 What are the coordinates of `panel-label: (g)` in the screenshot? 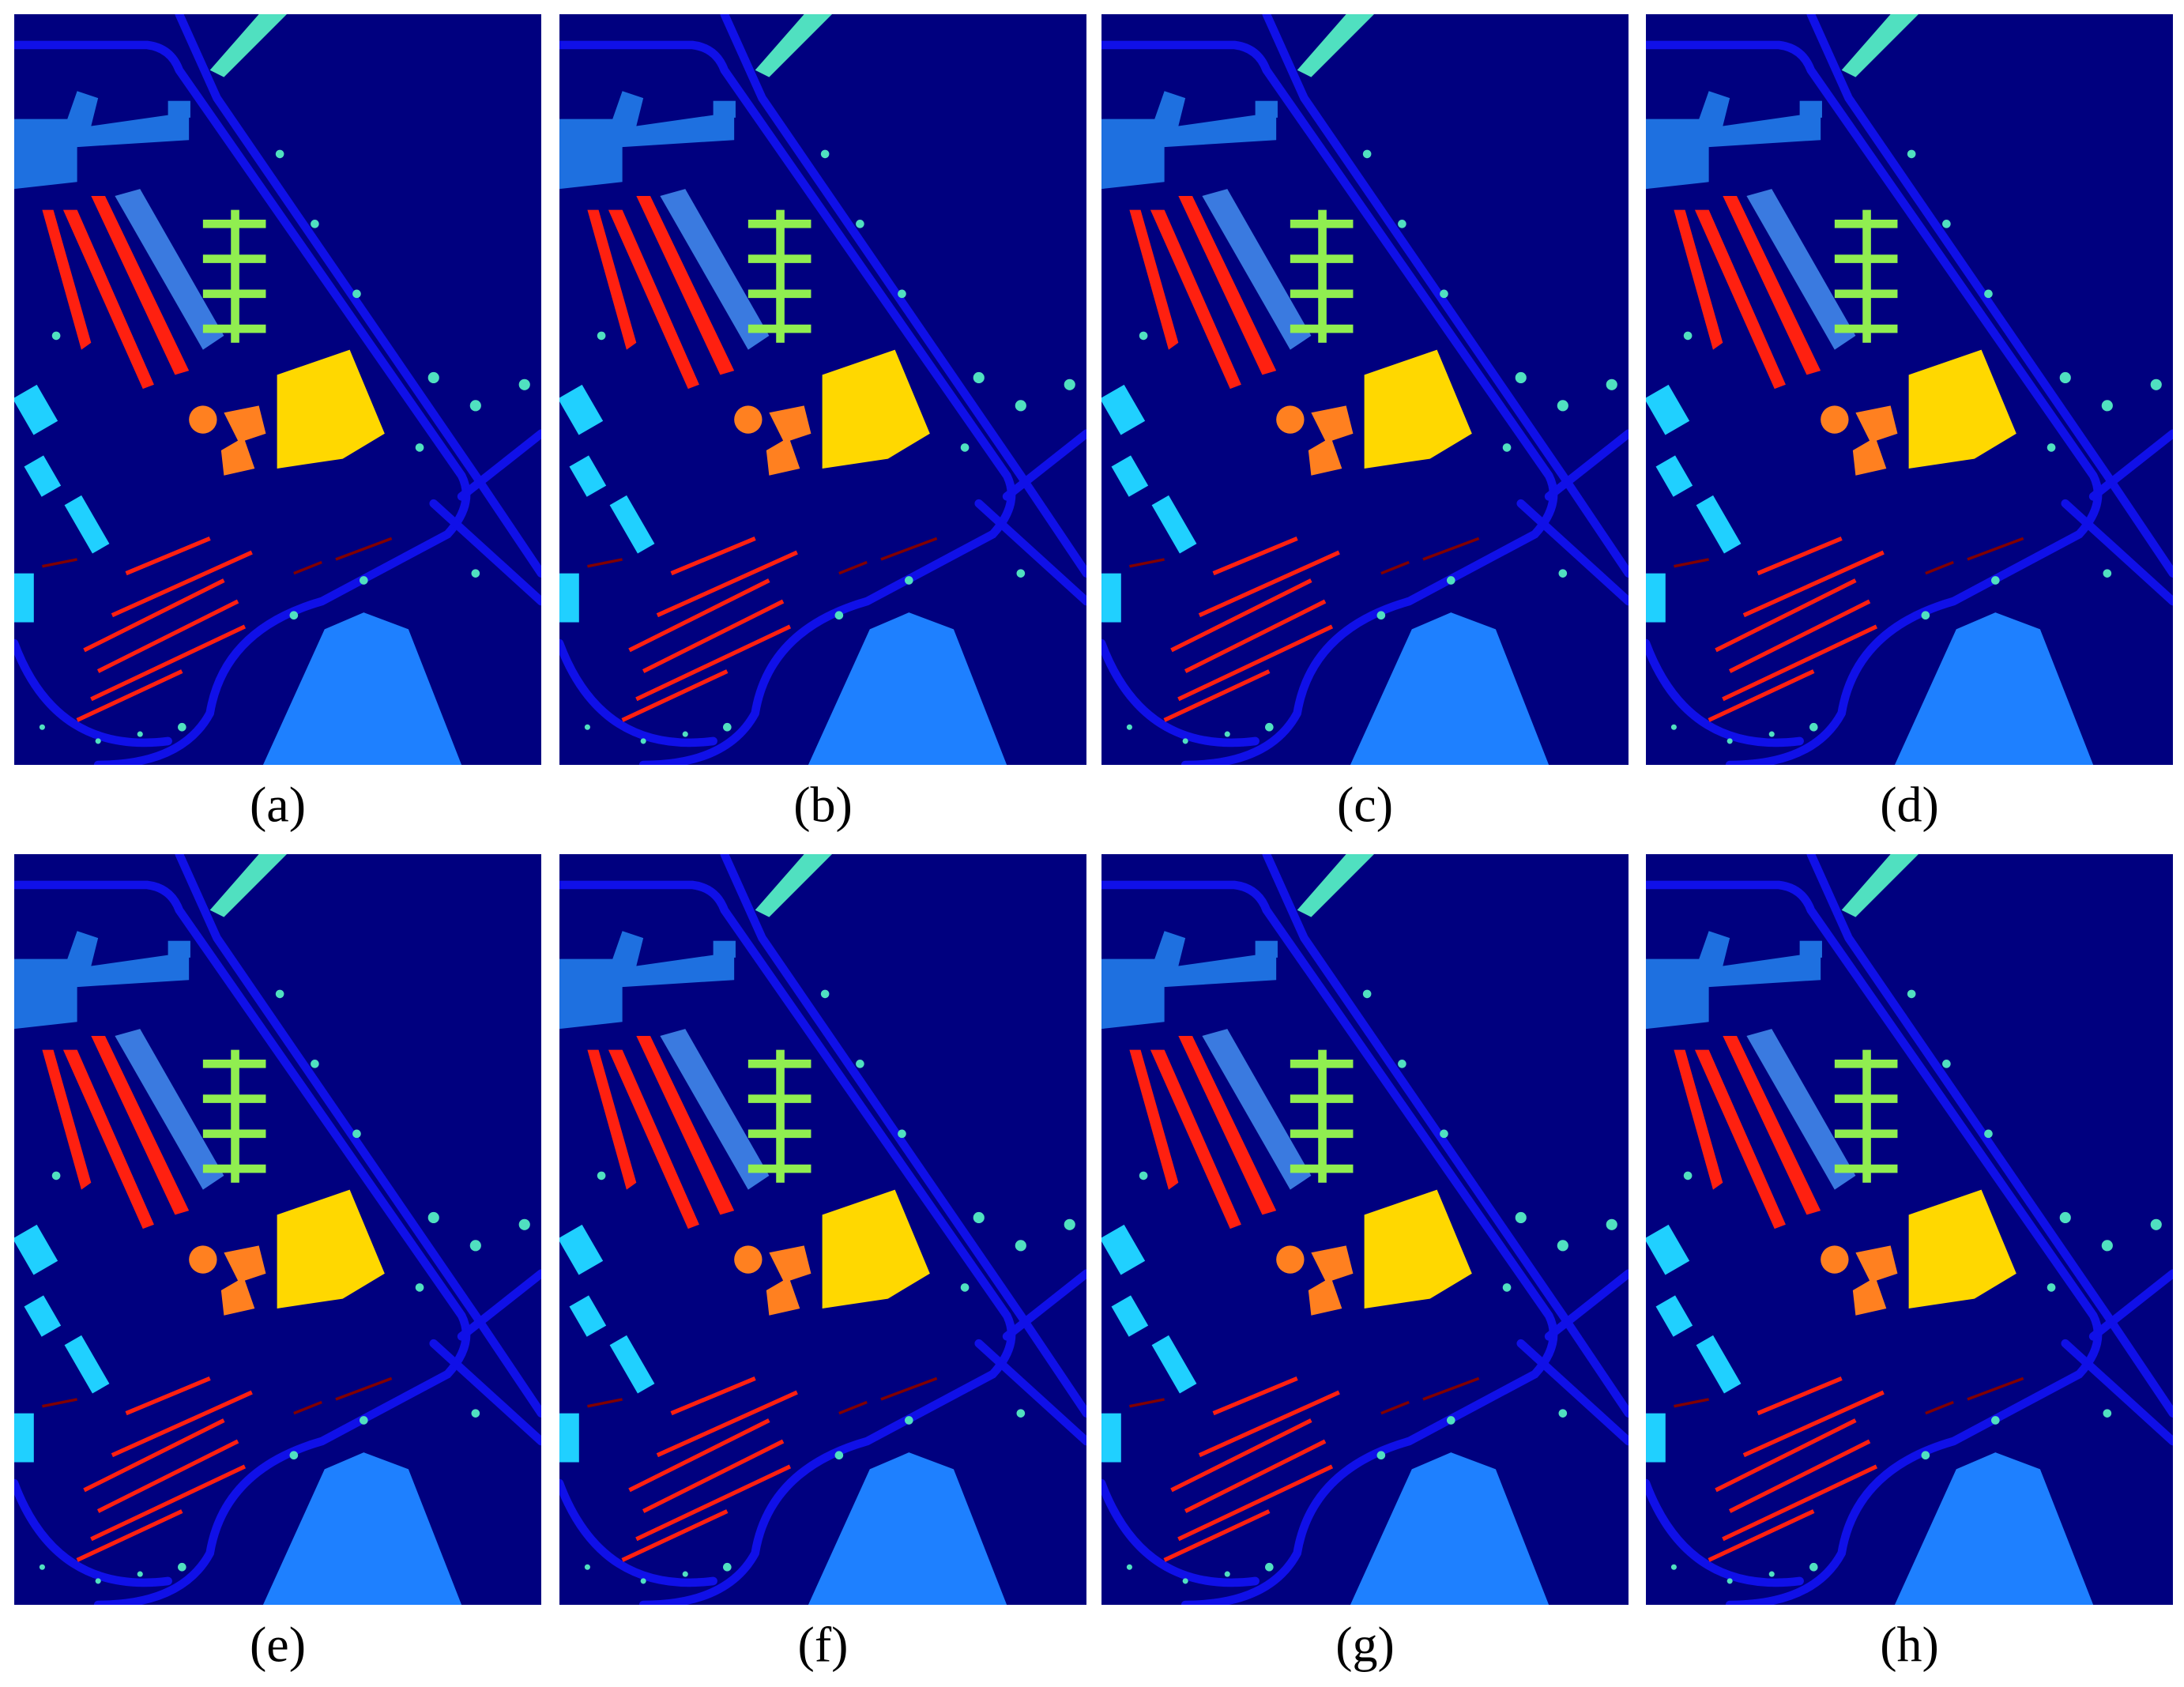 It's located at (1365, 1645).